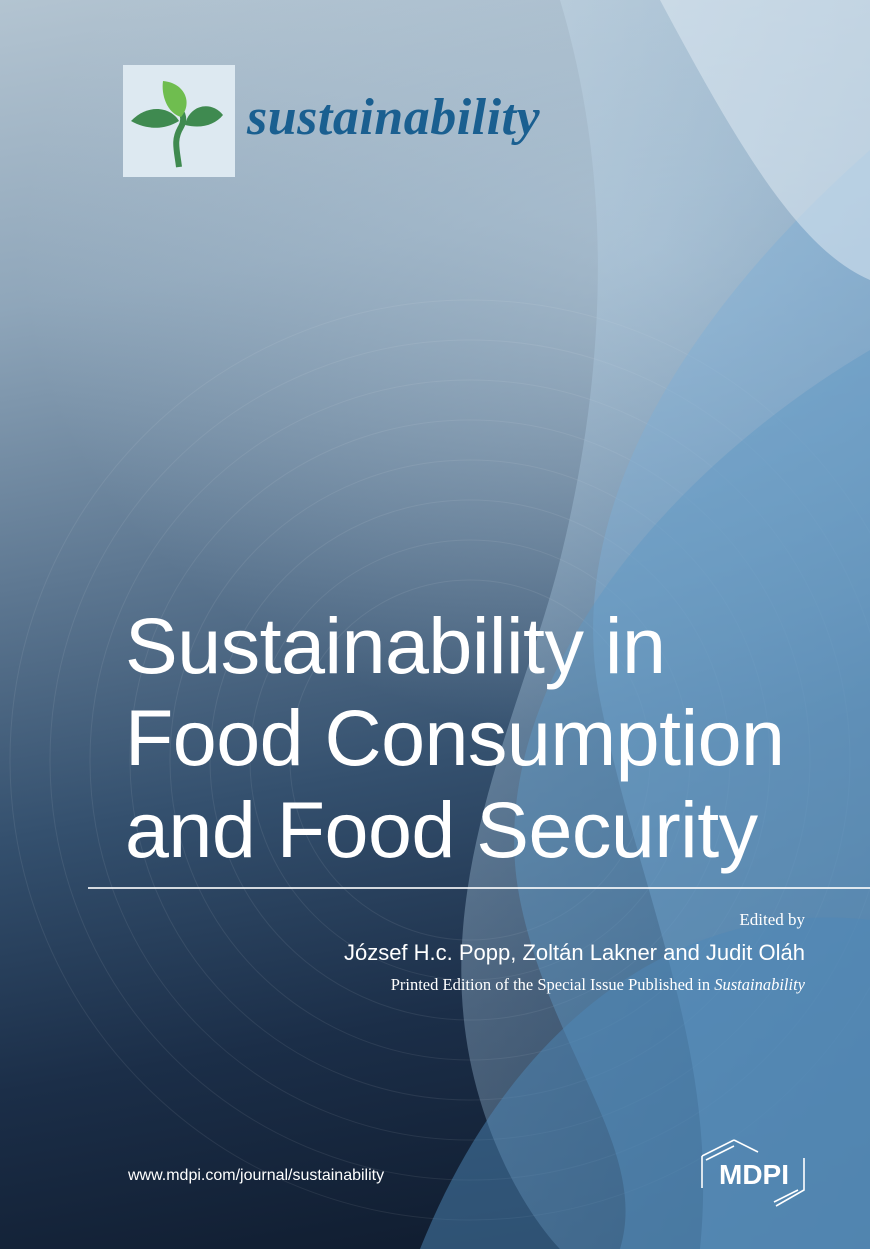  I want to click on title-line: and Food Security, so click(441, 829).